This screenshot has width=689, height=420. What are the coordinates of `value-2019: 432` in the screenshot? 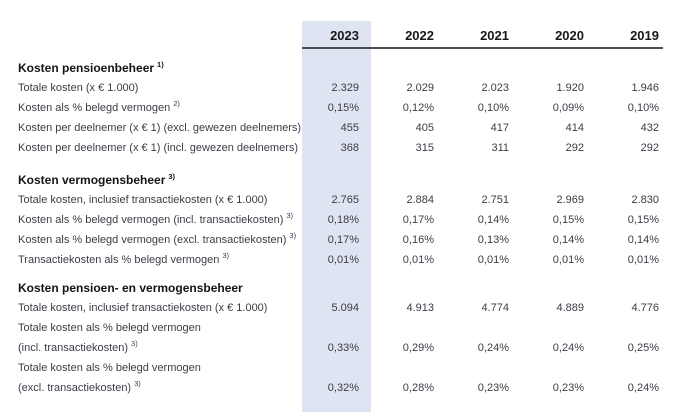 It's located at (649, 128).